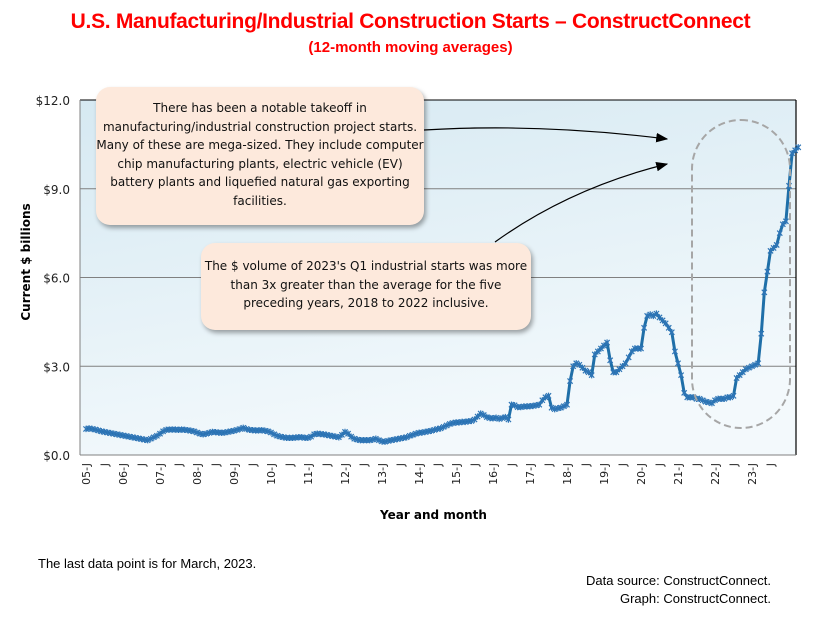  I want to click on x-tick-label: 20-J, so click(641, 474).